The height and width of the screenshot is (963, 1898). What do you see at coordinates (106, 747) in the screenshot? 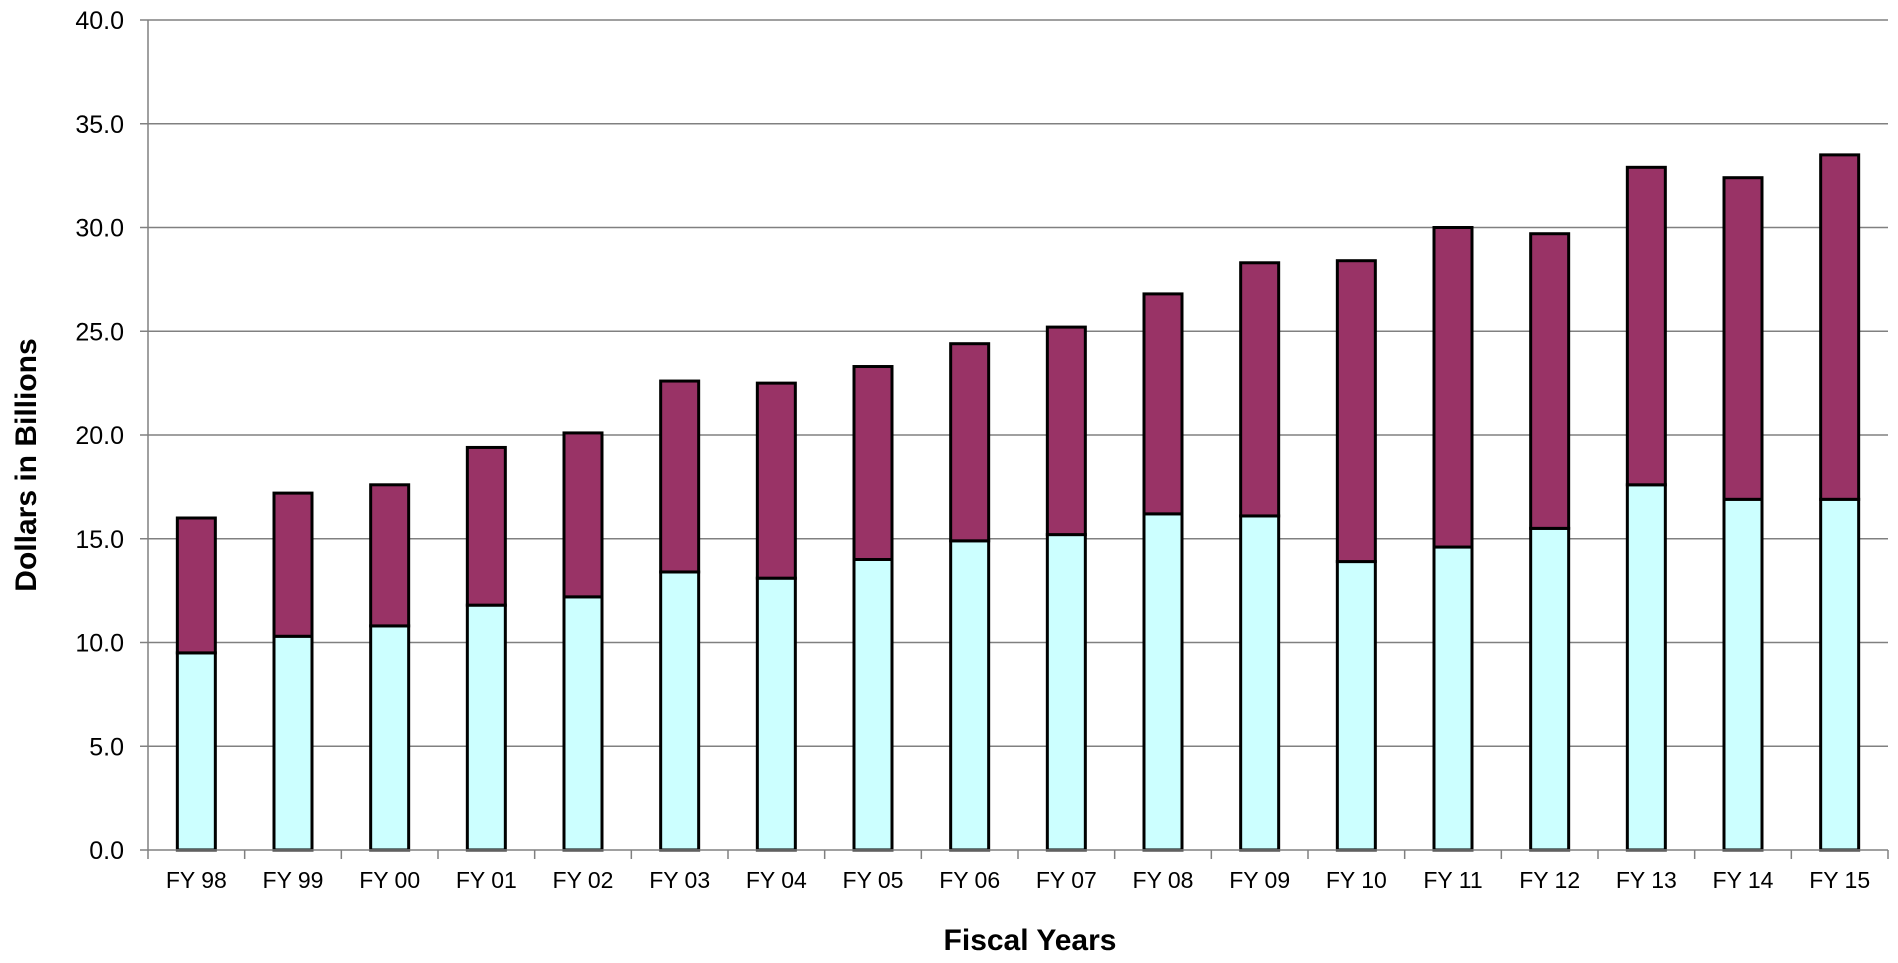
I see `y-tick-label: 5.0` at bounding box center [106, 747].